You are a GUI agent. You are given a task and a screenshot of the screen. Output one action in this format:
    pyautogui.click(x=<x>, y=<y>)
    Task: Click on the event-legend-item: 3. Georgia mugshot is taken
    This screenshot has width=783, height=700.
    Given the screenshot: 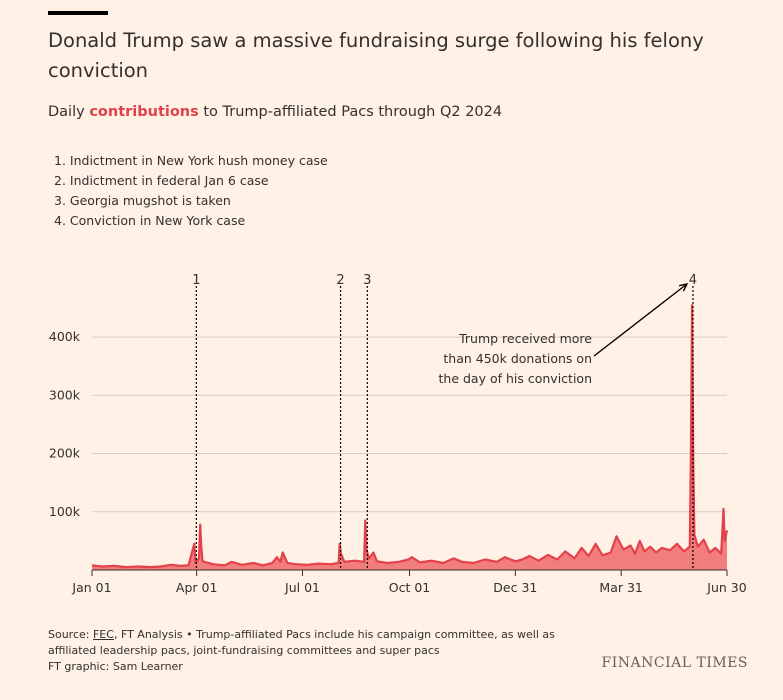 What is the action you would take?
    pyautogui.click(x=142, y=200)
    